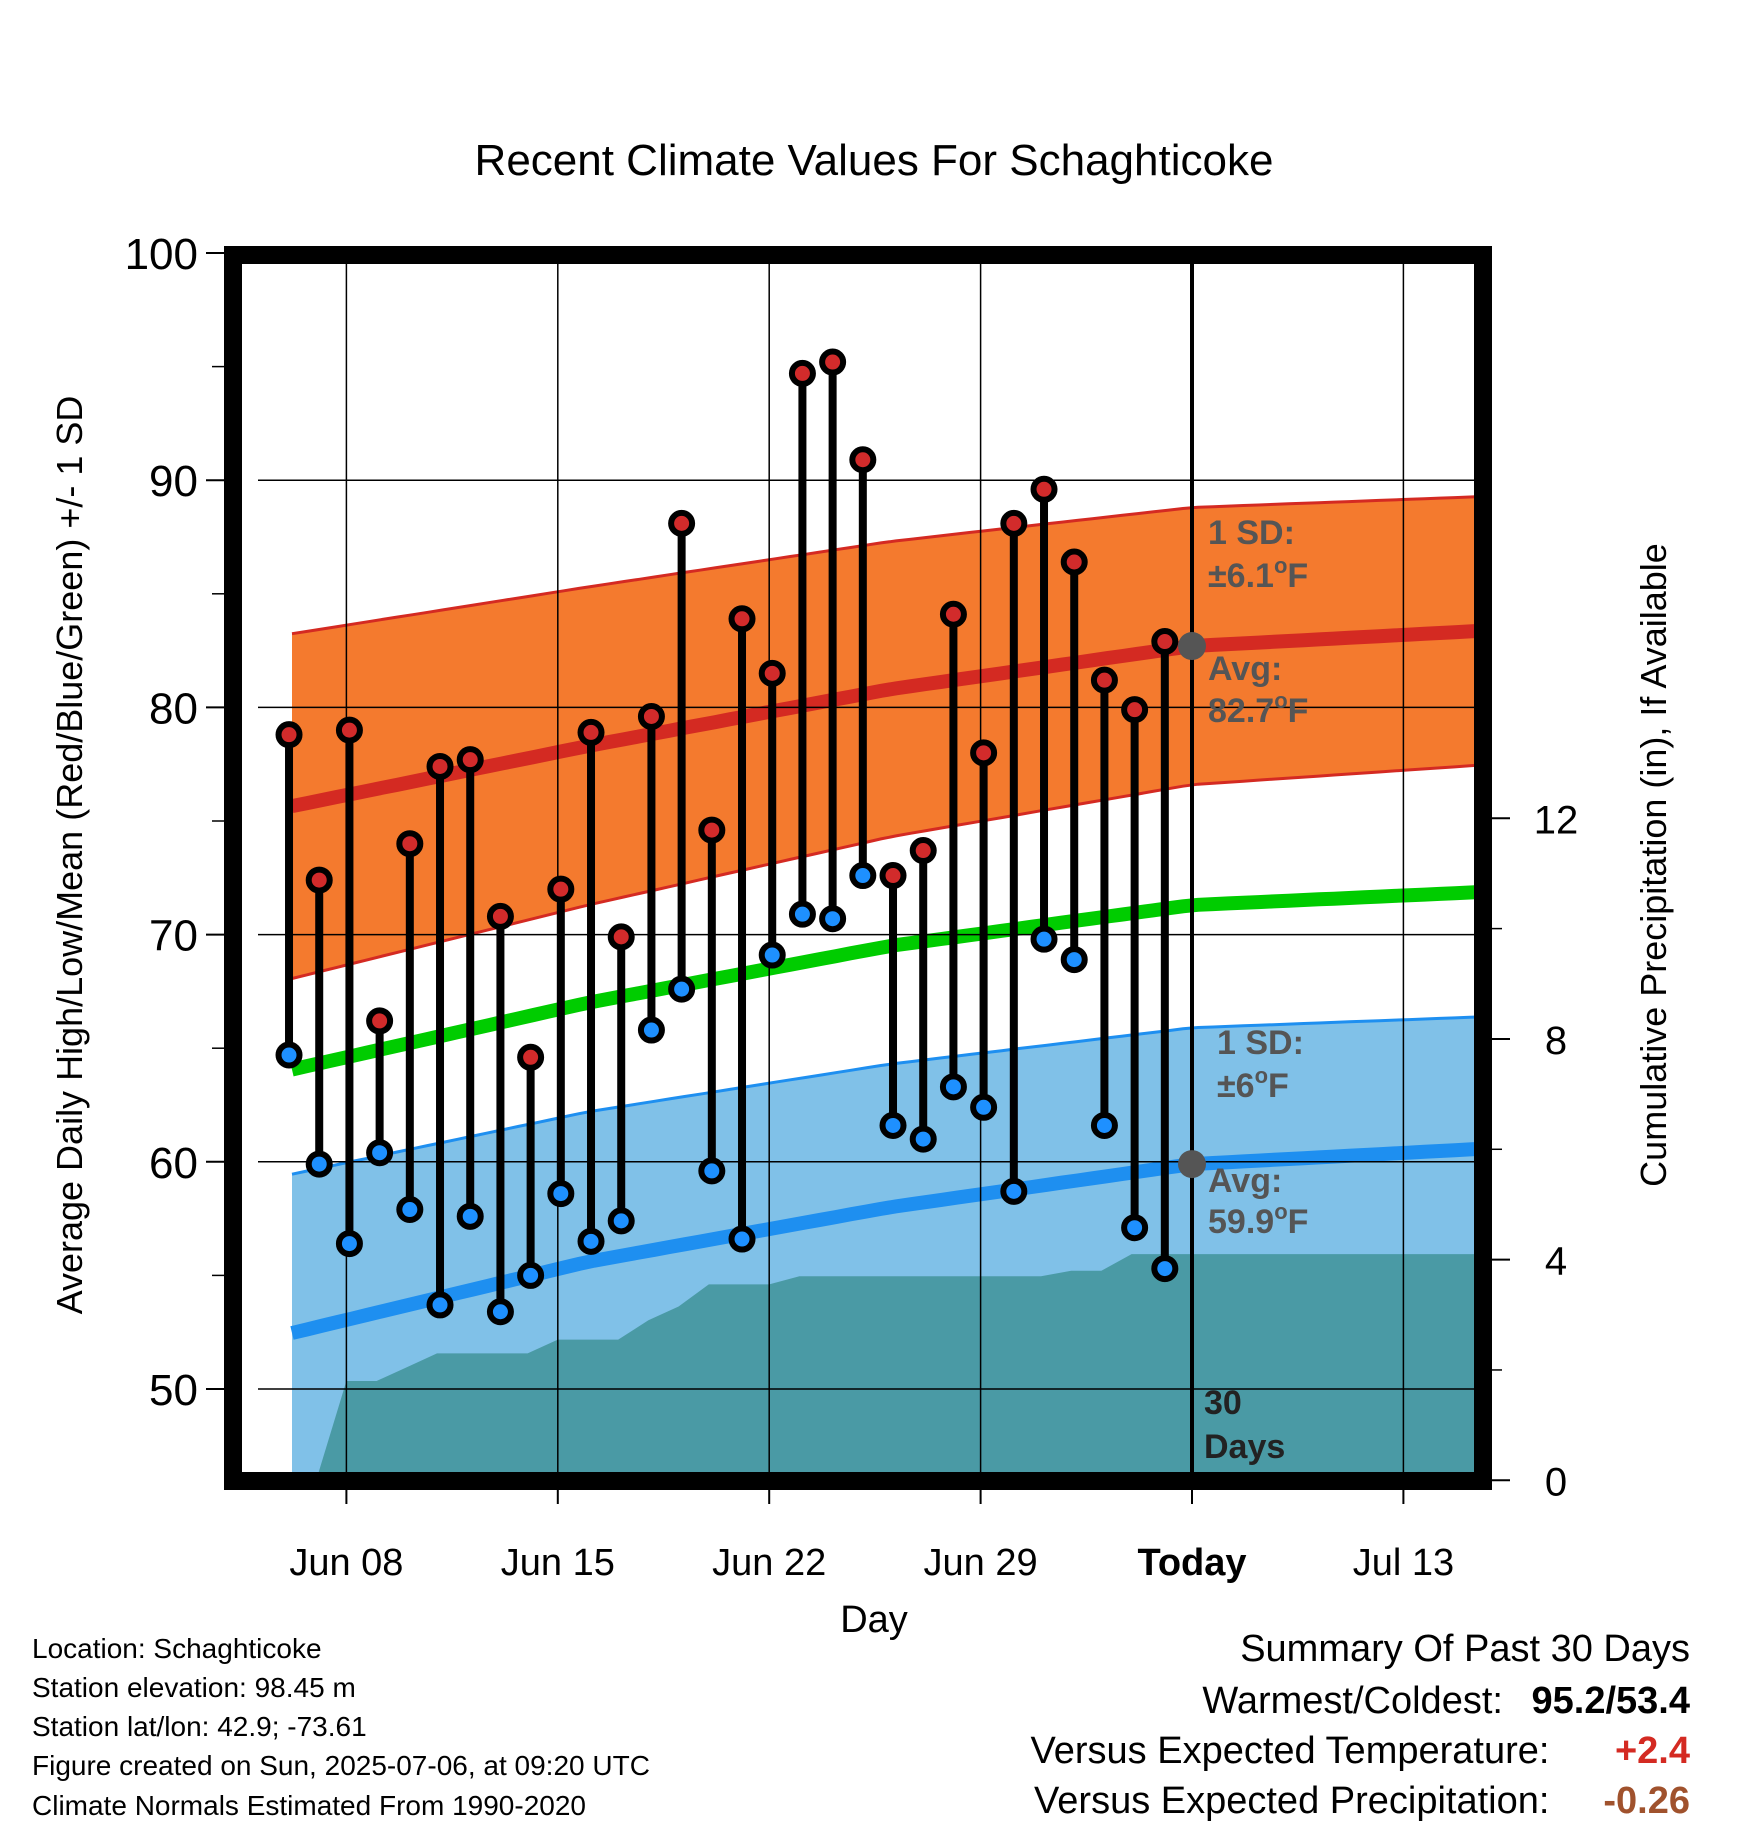 This screenshot has width=1748, height=1828. Describe the element at coordinates (1646, 1801) in the screenshot. I see `precip-value: -0.26` at that location.